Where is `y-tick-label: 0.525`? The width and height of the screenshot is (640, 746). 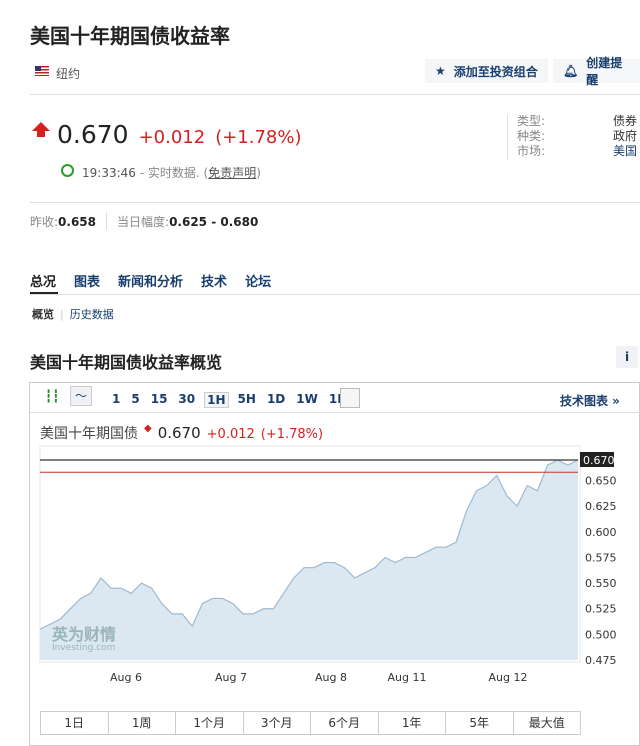
y-tick-label: 0.525 is located at coordinates (601, 609).